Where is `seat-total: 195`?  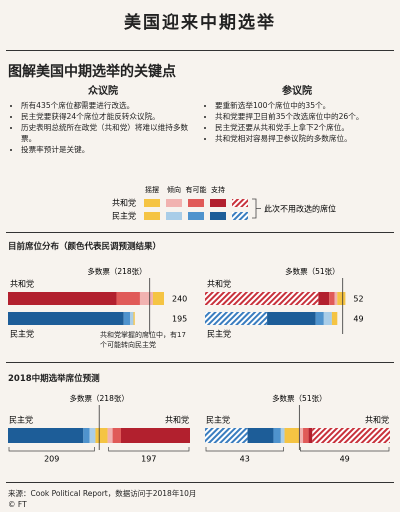
seat-total: 195 is located at coordinates (179, 319).